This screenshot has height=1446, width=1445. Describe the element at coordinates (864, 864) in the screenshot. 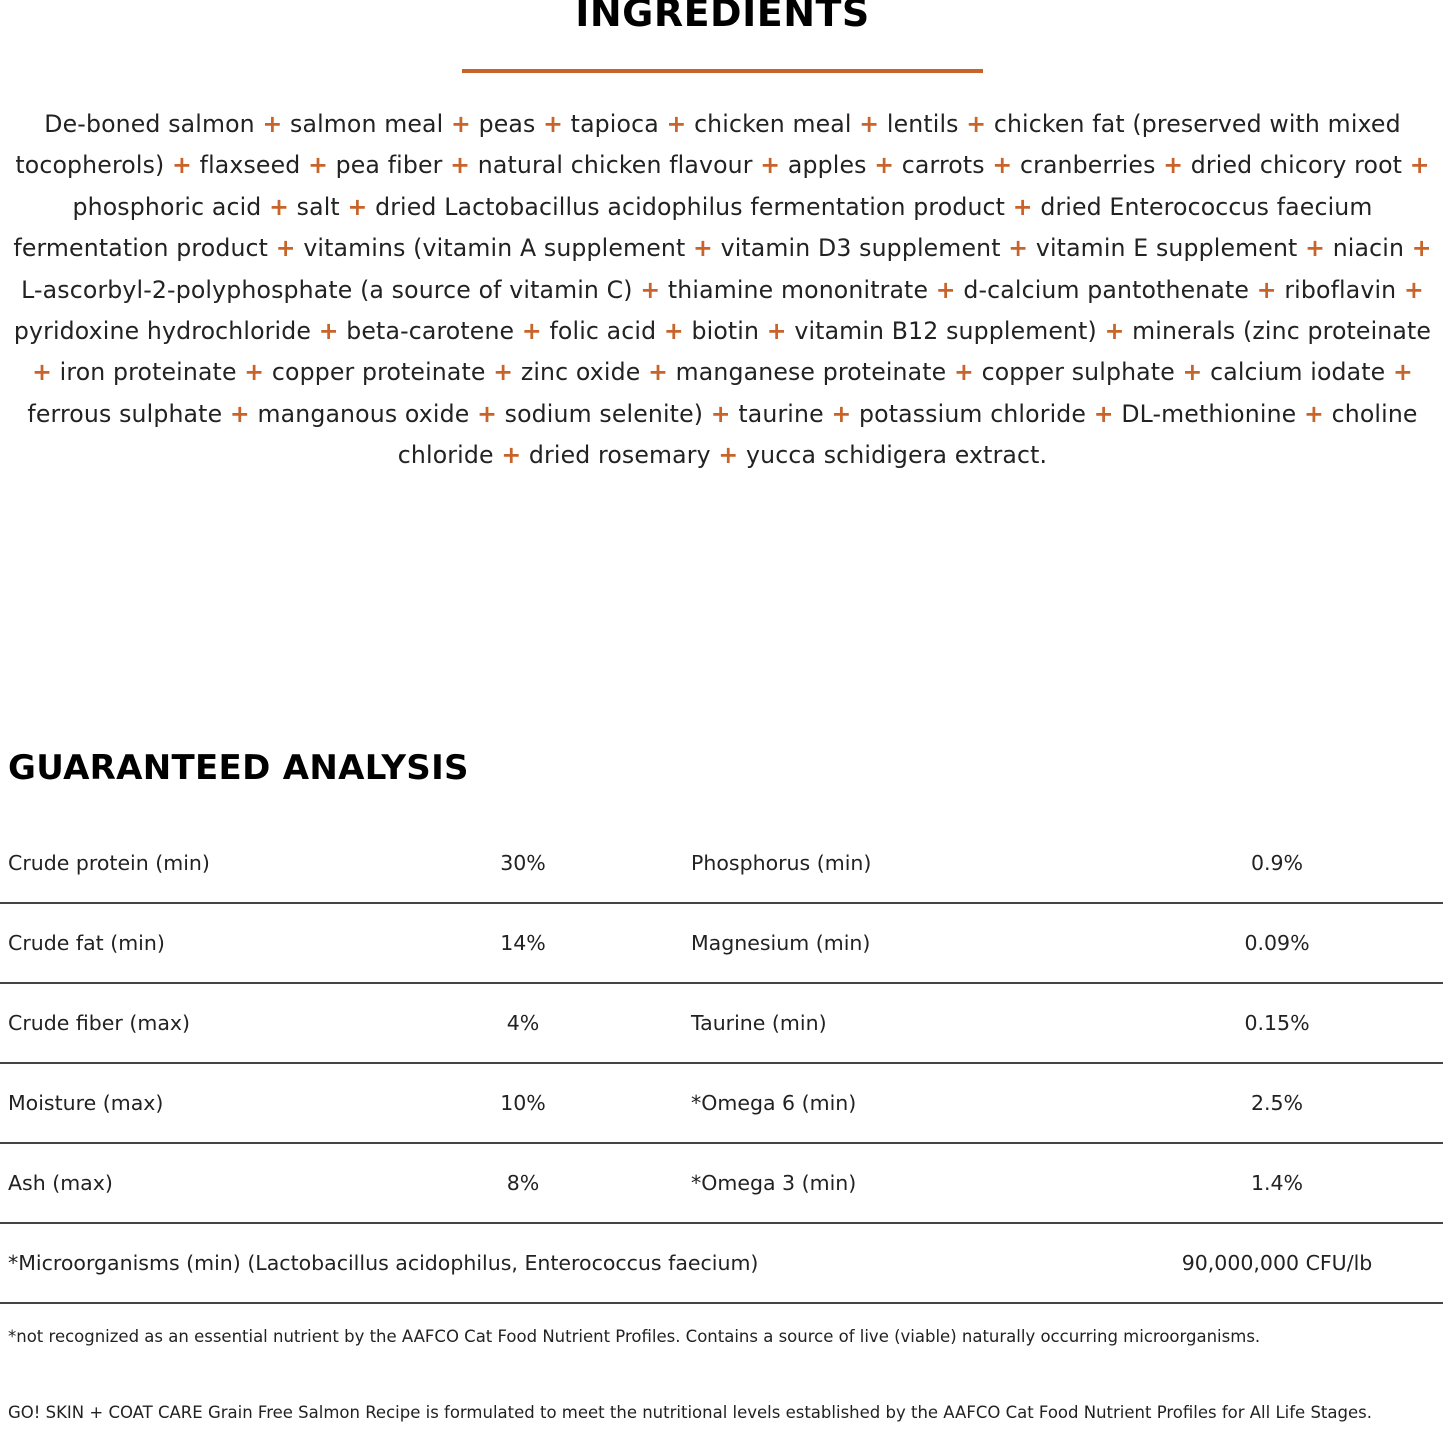

I see `nutrient-label: Phosphorus (min)` at that location.